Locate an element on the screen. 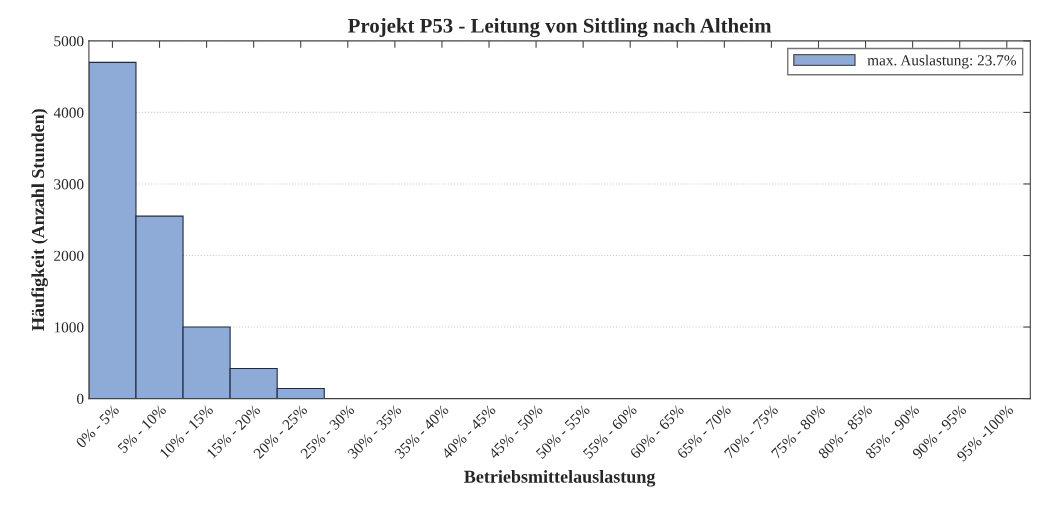  legend-label: max. Auslastung: 23.7% is located at coordinates (942, 61).